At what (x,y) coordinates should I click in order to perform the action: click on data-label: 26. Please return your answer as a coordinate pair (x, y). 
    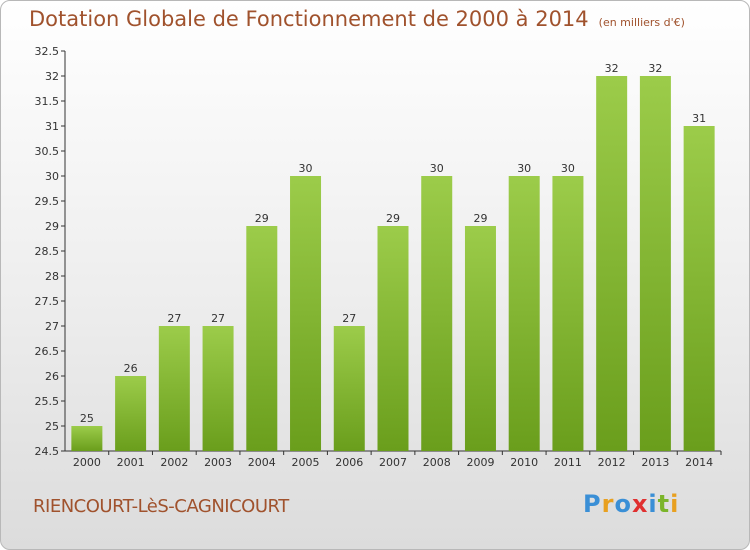
    Looking at the image, I should click on (131, 368).